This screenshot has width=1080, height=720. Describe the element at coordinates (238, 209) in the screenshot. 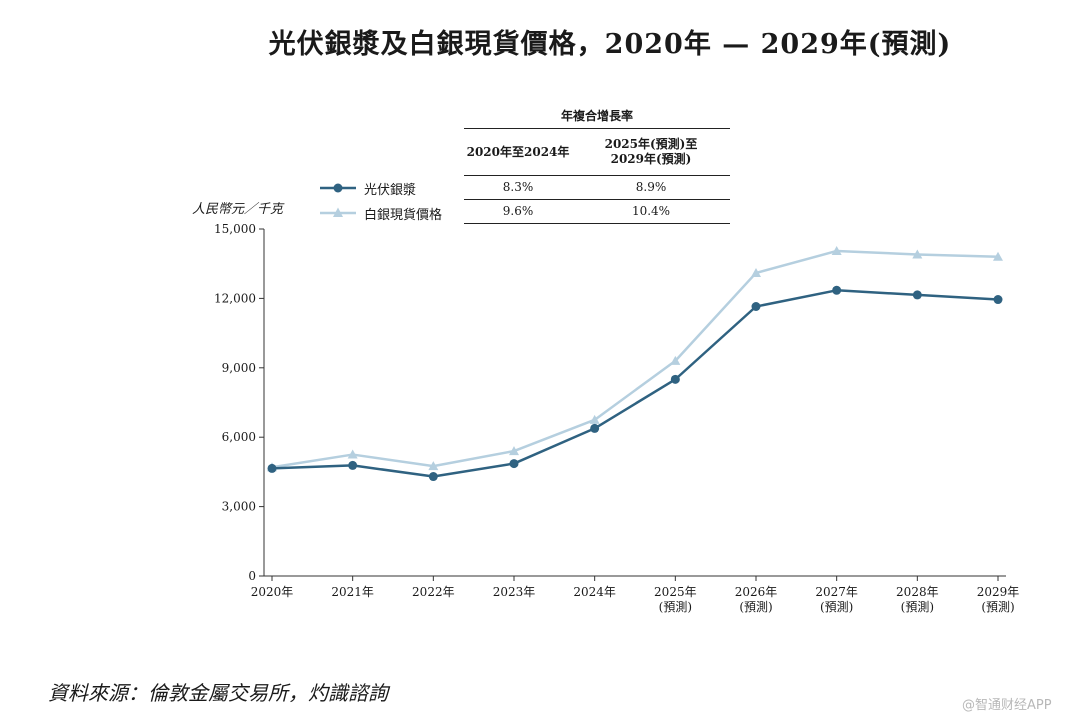

I see `y-axis-unit-label: 人民幣元／千克` at that location.